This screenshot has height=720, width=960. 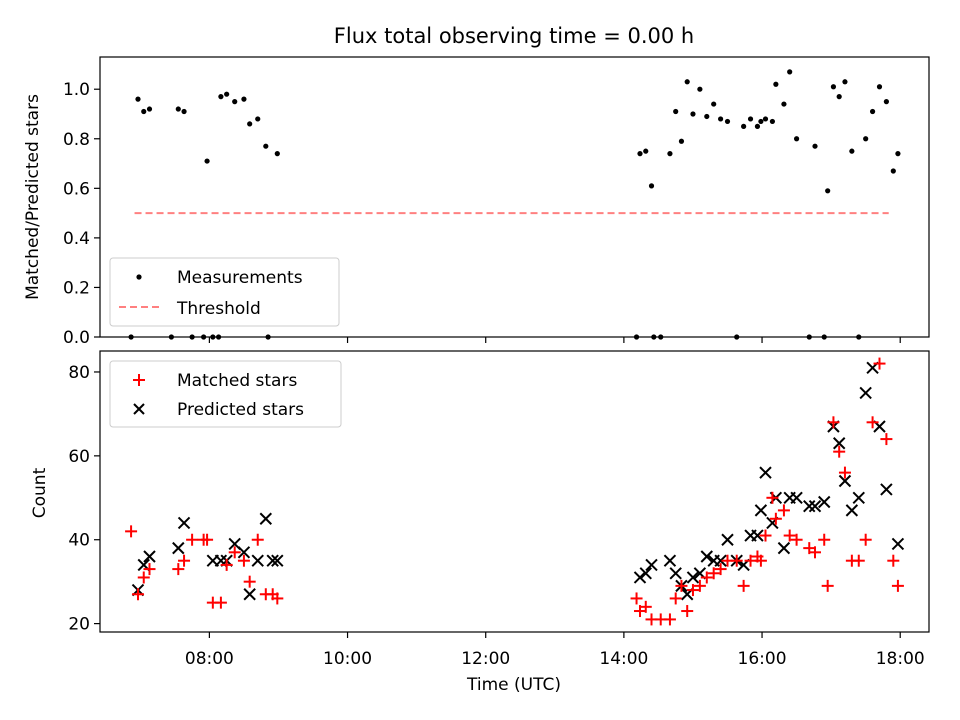 I want to click on top-y-tick-label: 0.6, so click(x=76, y=189).